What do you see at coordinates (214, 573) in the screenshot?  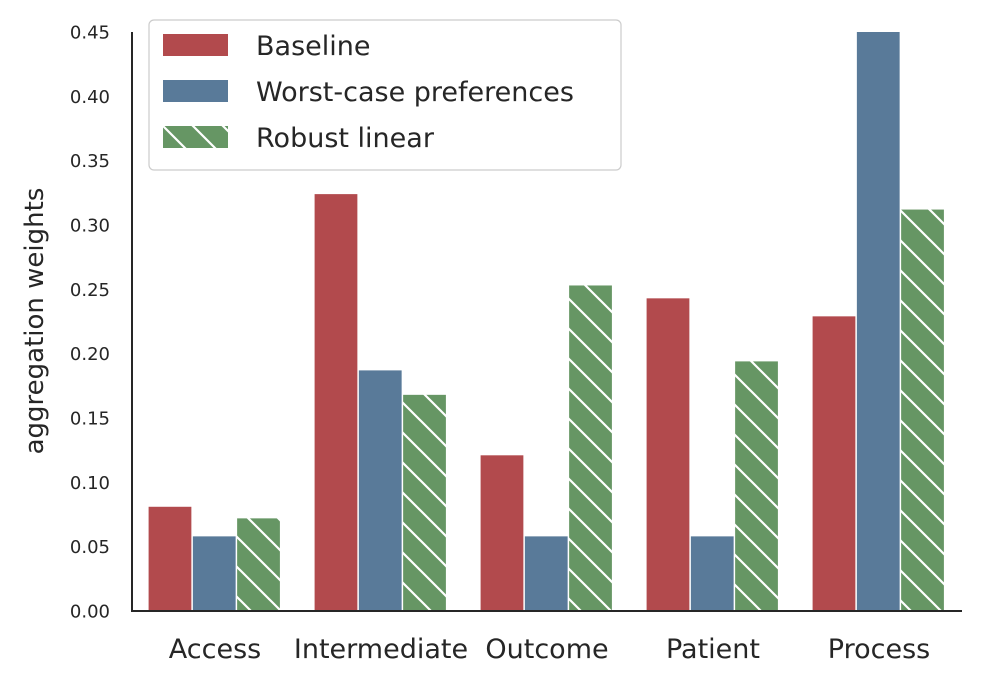 I see `bar-worst-case-preferences-access` at bounding box center [214, 573].